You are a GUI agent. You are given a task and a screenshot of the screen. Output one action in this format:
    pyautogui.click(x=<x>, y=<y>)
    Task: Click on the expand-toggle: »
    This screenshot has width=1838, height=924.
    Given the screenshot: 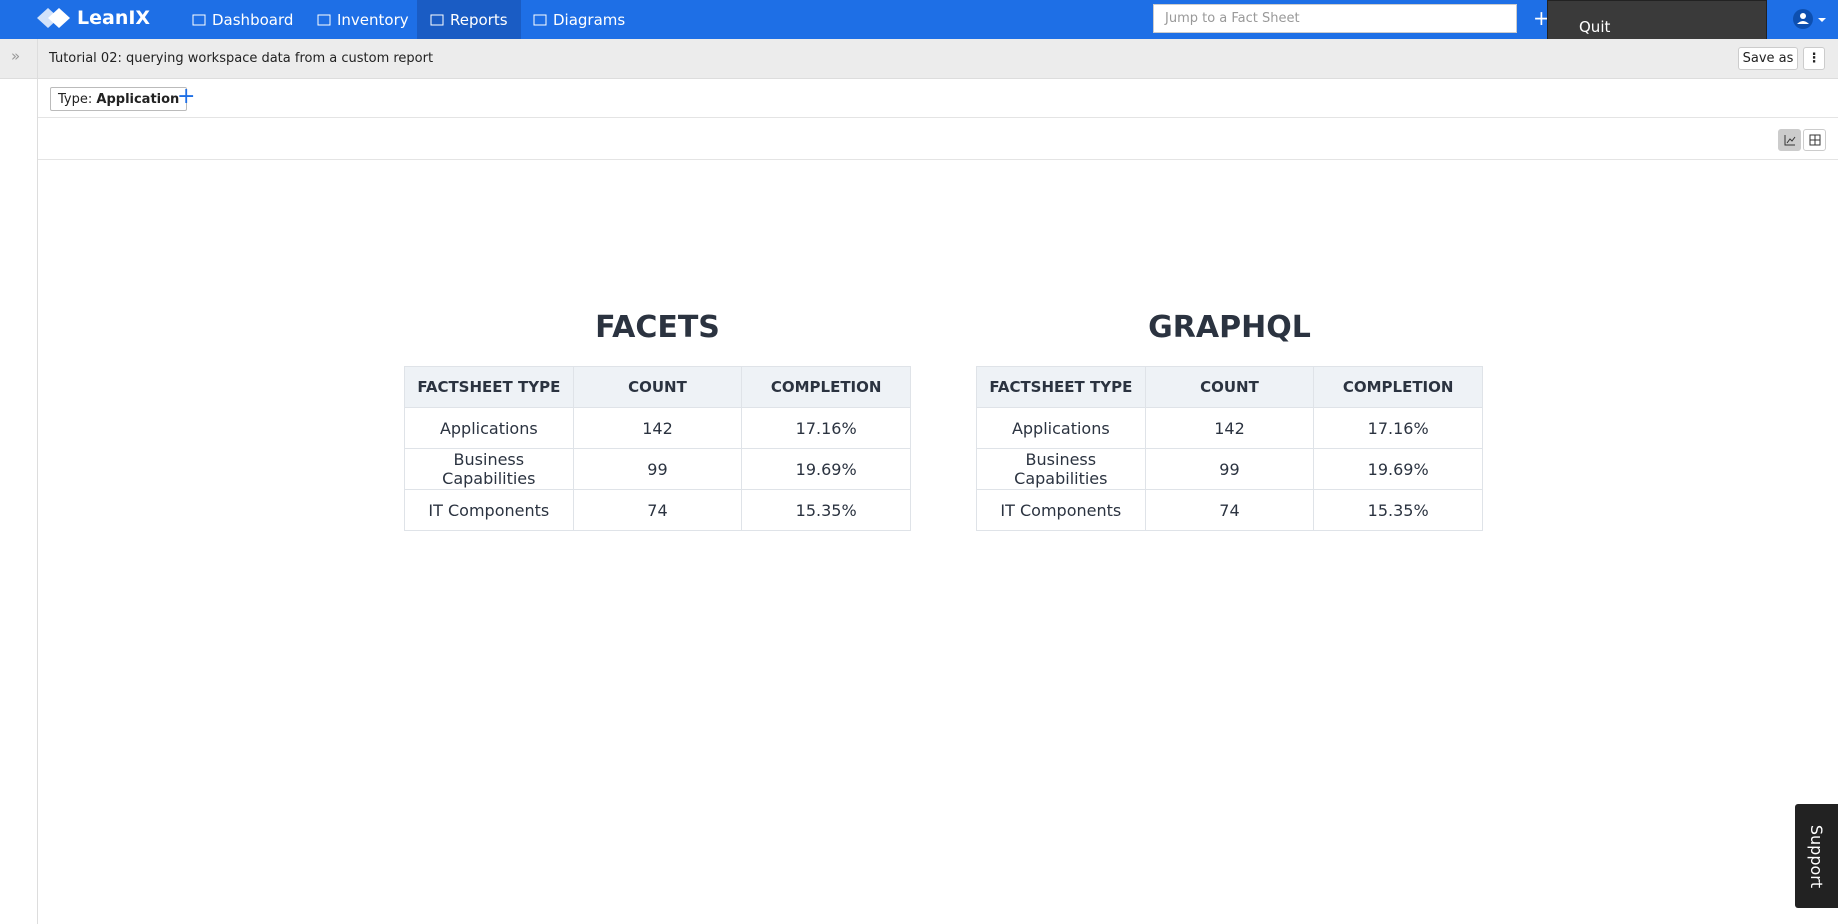 What is the action you would take?
    pyautogui.click(x=16, y=56)
    